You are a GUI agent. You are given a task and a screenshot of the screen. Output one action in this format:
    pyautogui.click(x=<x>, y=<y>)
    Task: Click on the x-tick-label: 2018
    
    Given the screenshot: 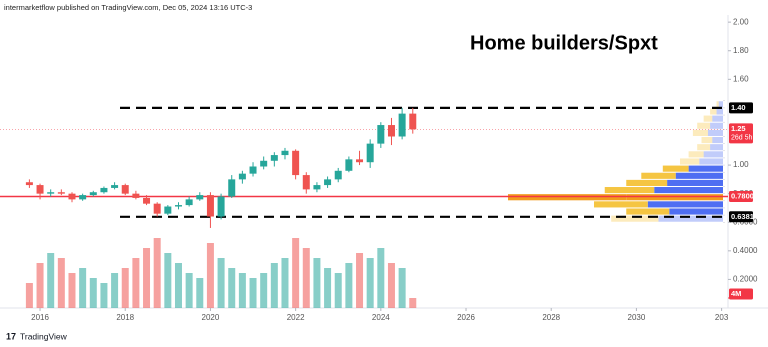 What is the action you would take?
    pyautogui.click(x=125, y=317)
    